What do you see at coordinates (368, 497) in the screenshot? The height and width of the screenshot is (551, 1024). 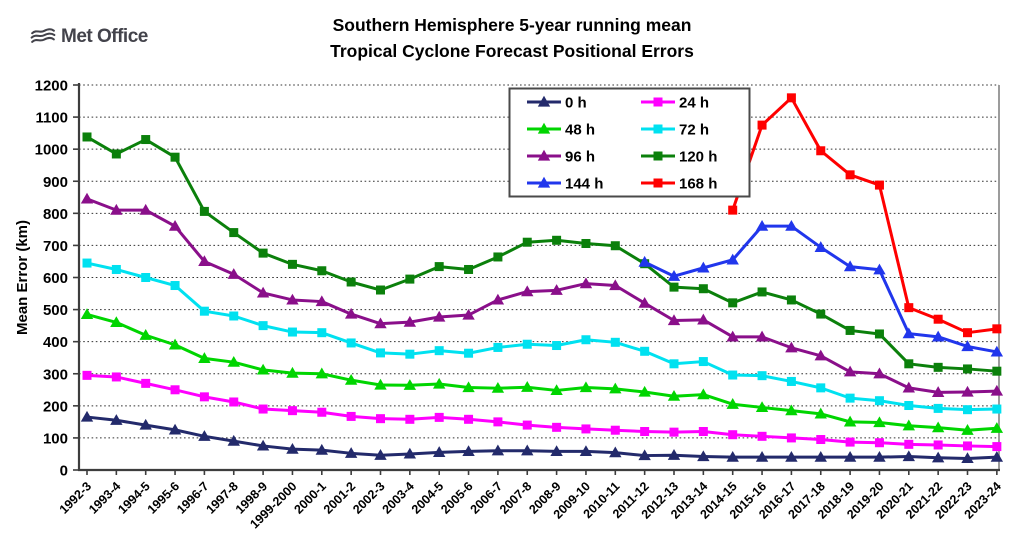 I see `x-tick-label: 2002-3` at bounding box center [368, 497].